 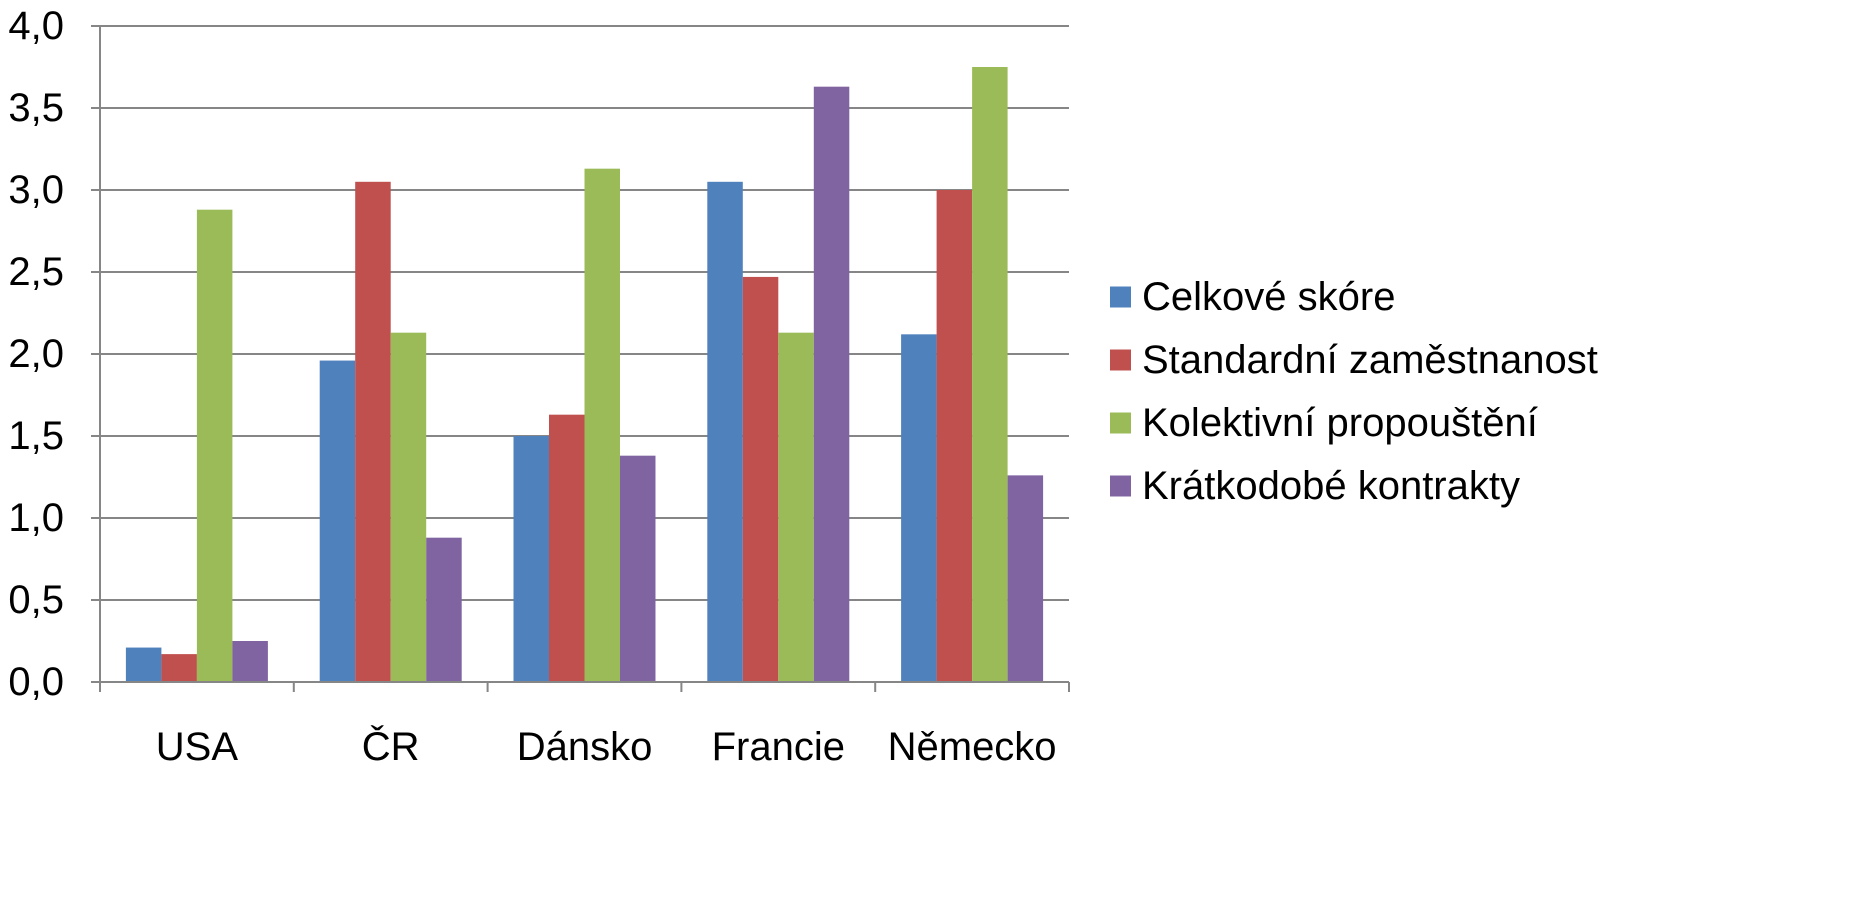 I want to click on y-tick-label: 2,0, so click(x=36, y=354).